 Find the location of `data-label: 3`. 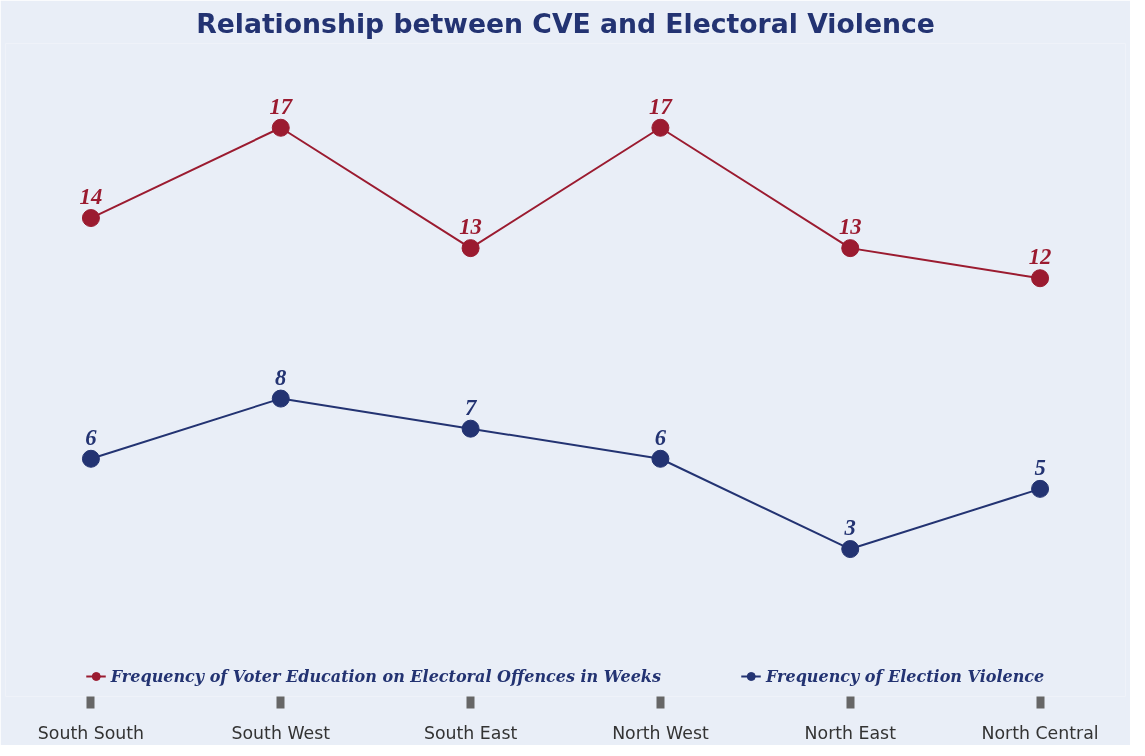

data-label: 3 is located at coordinates (849, 528).